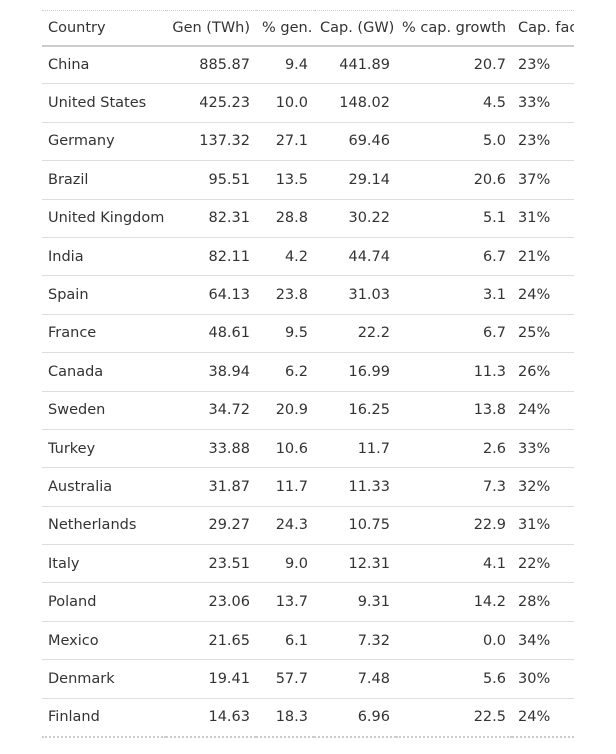 The height and width of the screenshot is (754, 616). What do you see at coordinates (308, 295) in the screenshot?
I see `table-row: Spain 64.13 23.8 31.03 3.1 24%` at bounding box center [308, 295].